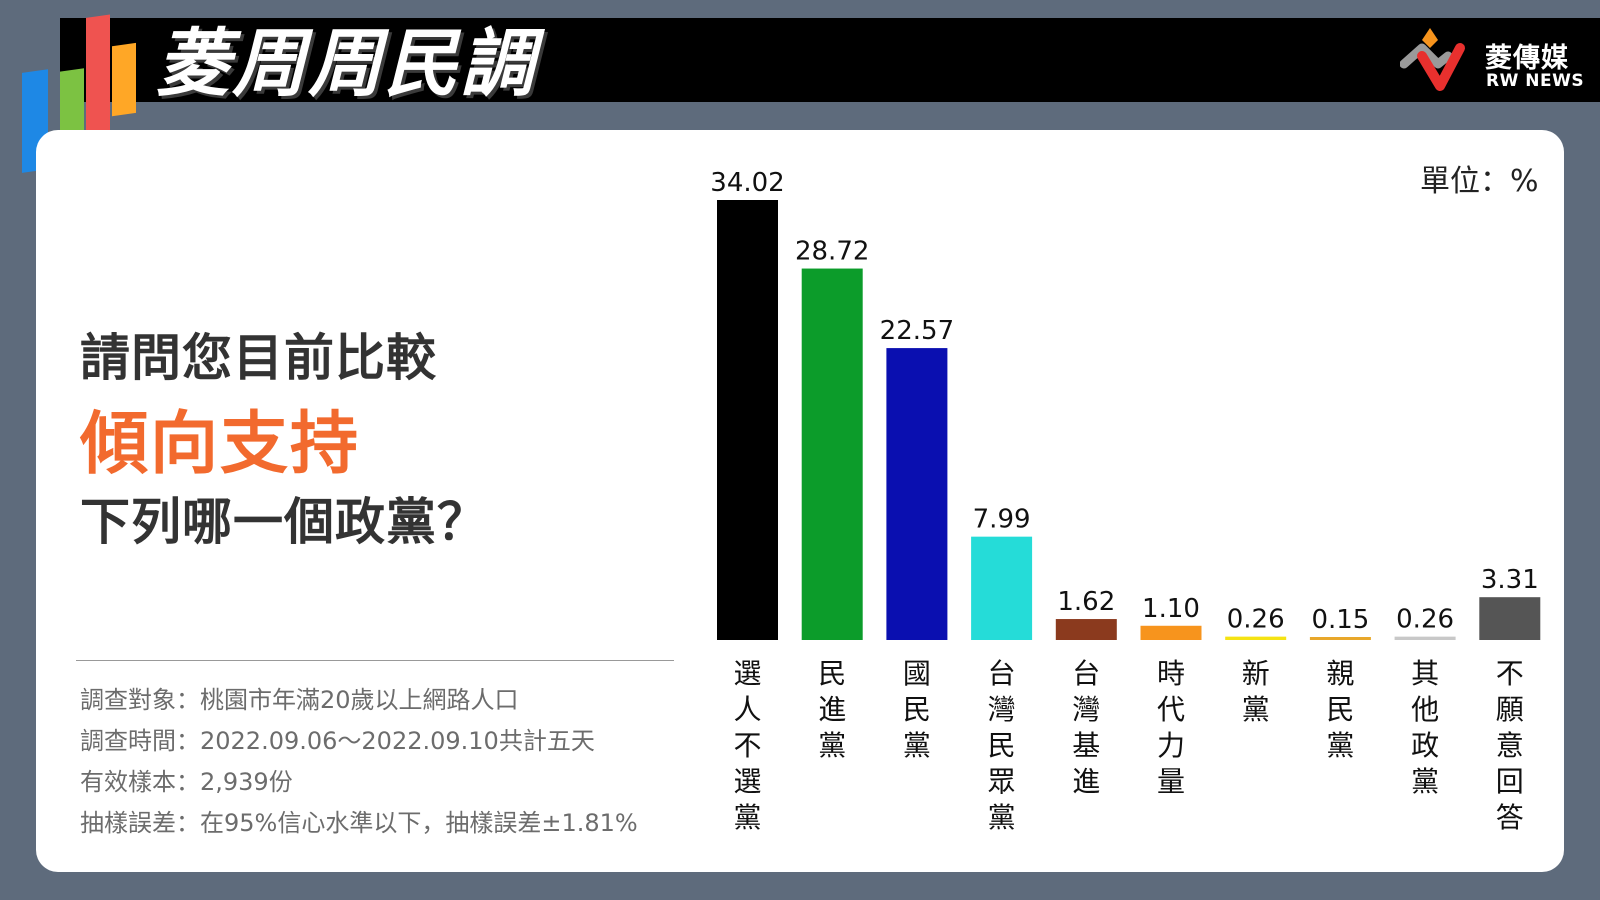 This screenshot has width=1600, height=900. What do you see at coordinates (747, 745) in the screenshot?
I see `category-label: 選人不選黨` at bounding box center [747, 745].